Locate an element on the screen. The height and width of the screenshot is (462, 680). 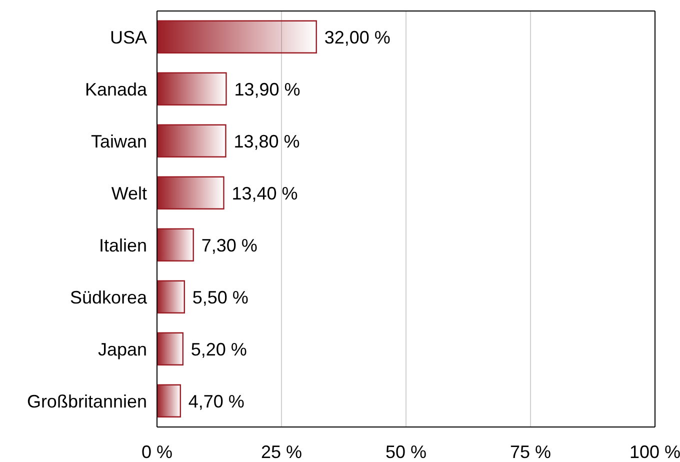
x-tick-label: 100 % is located at coordinates (654, 452).